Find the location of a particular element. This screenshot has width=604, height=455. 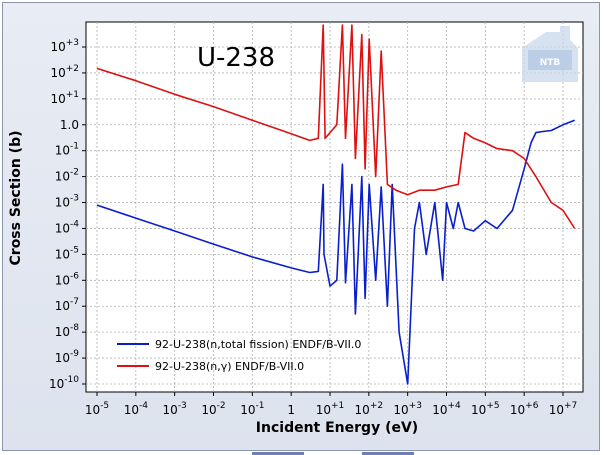

y-tick-label: 10⁻² is located at coordinates (67, 176).